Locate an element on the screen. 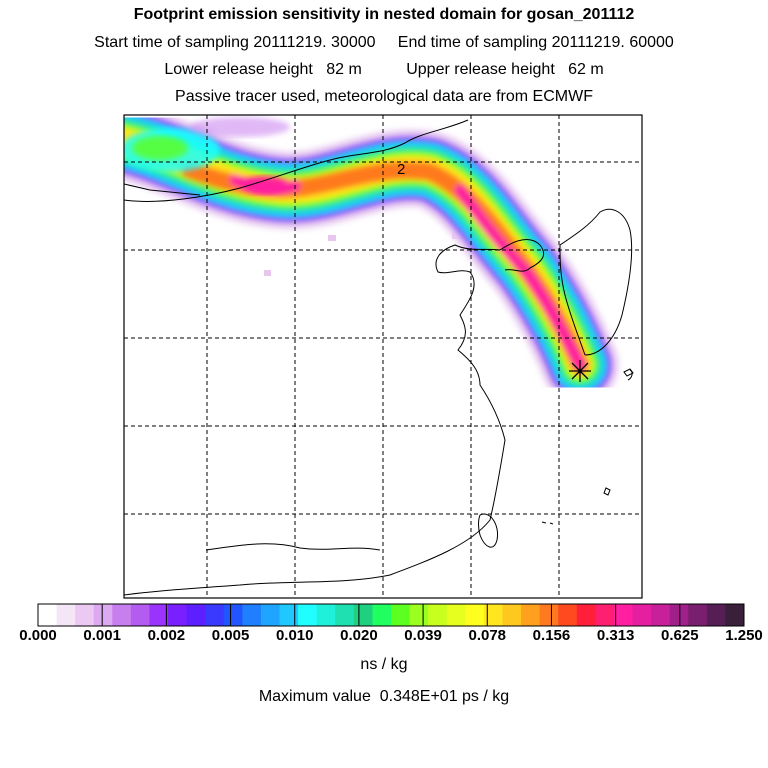  colorbar-tick-label: 0.039 is located at coordinates (423, 635).